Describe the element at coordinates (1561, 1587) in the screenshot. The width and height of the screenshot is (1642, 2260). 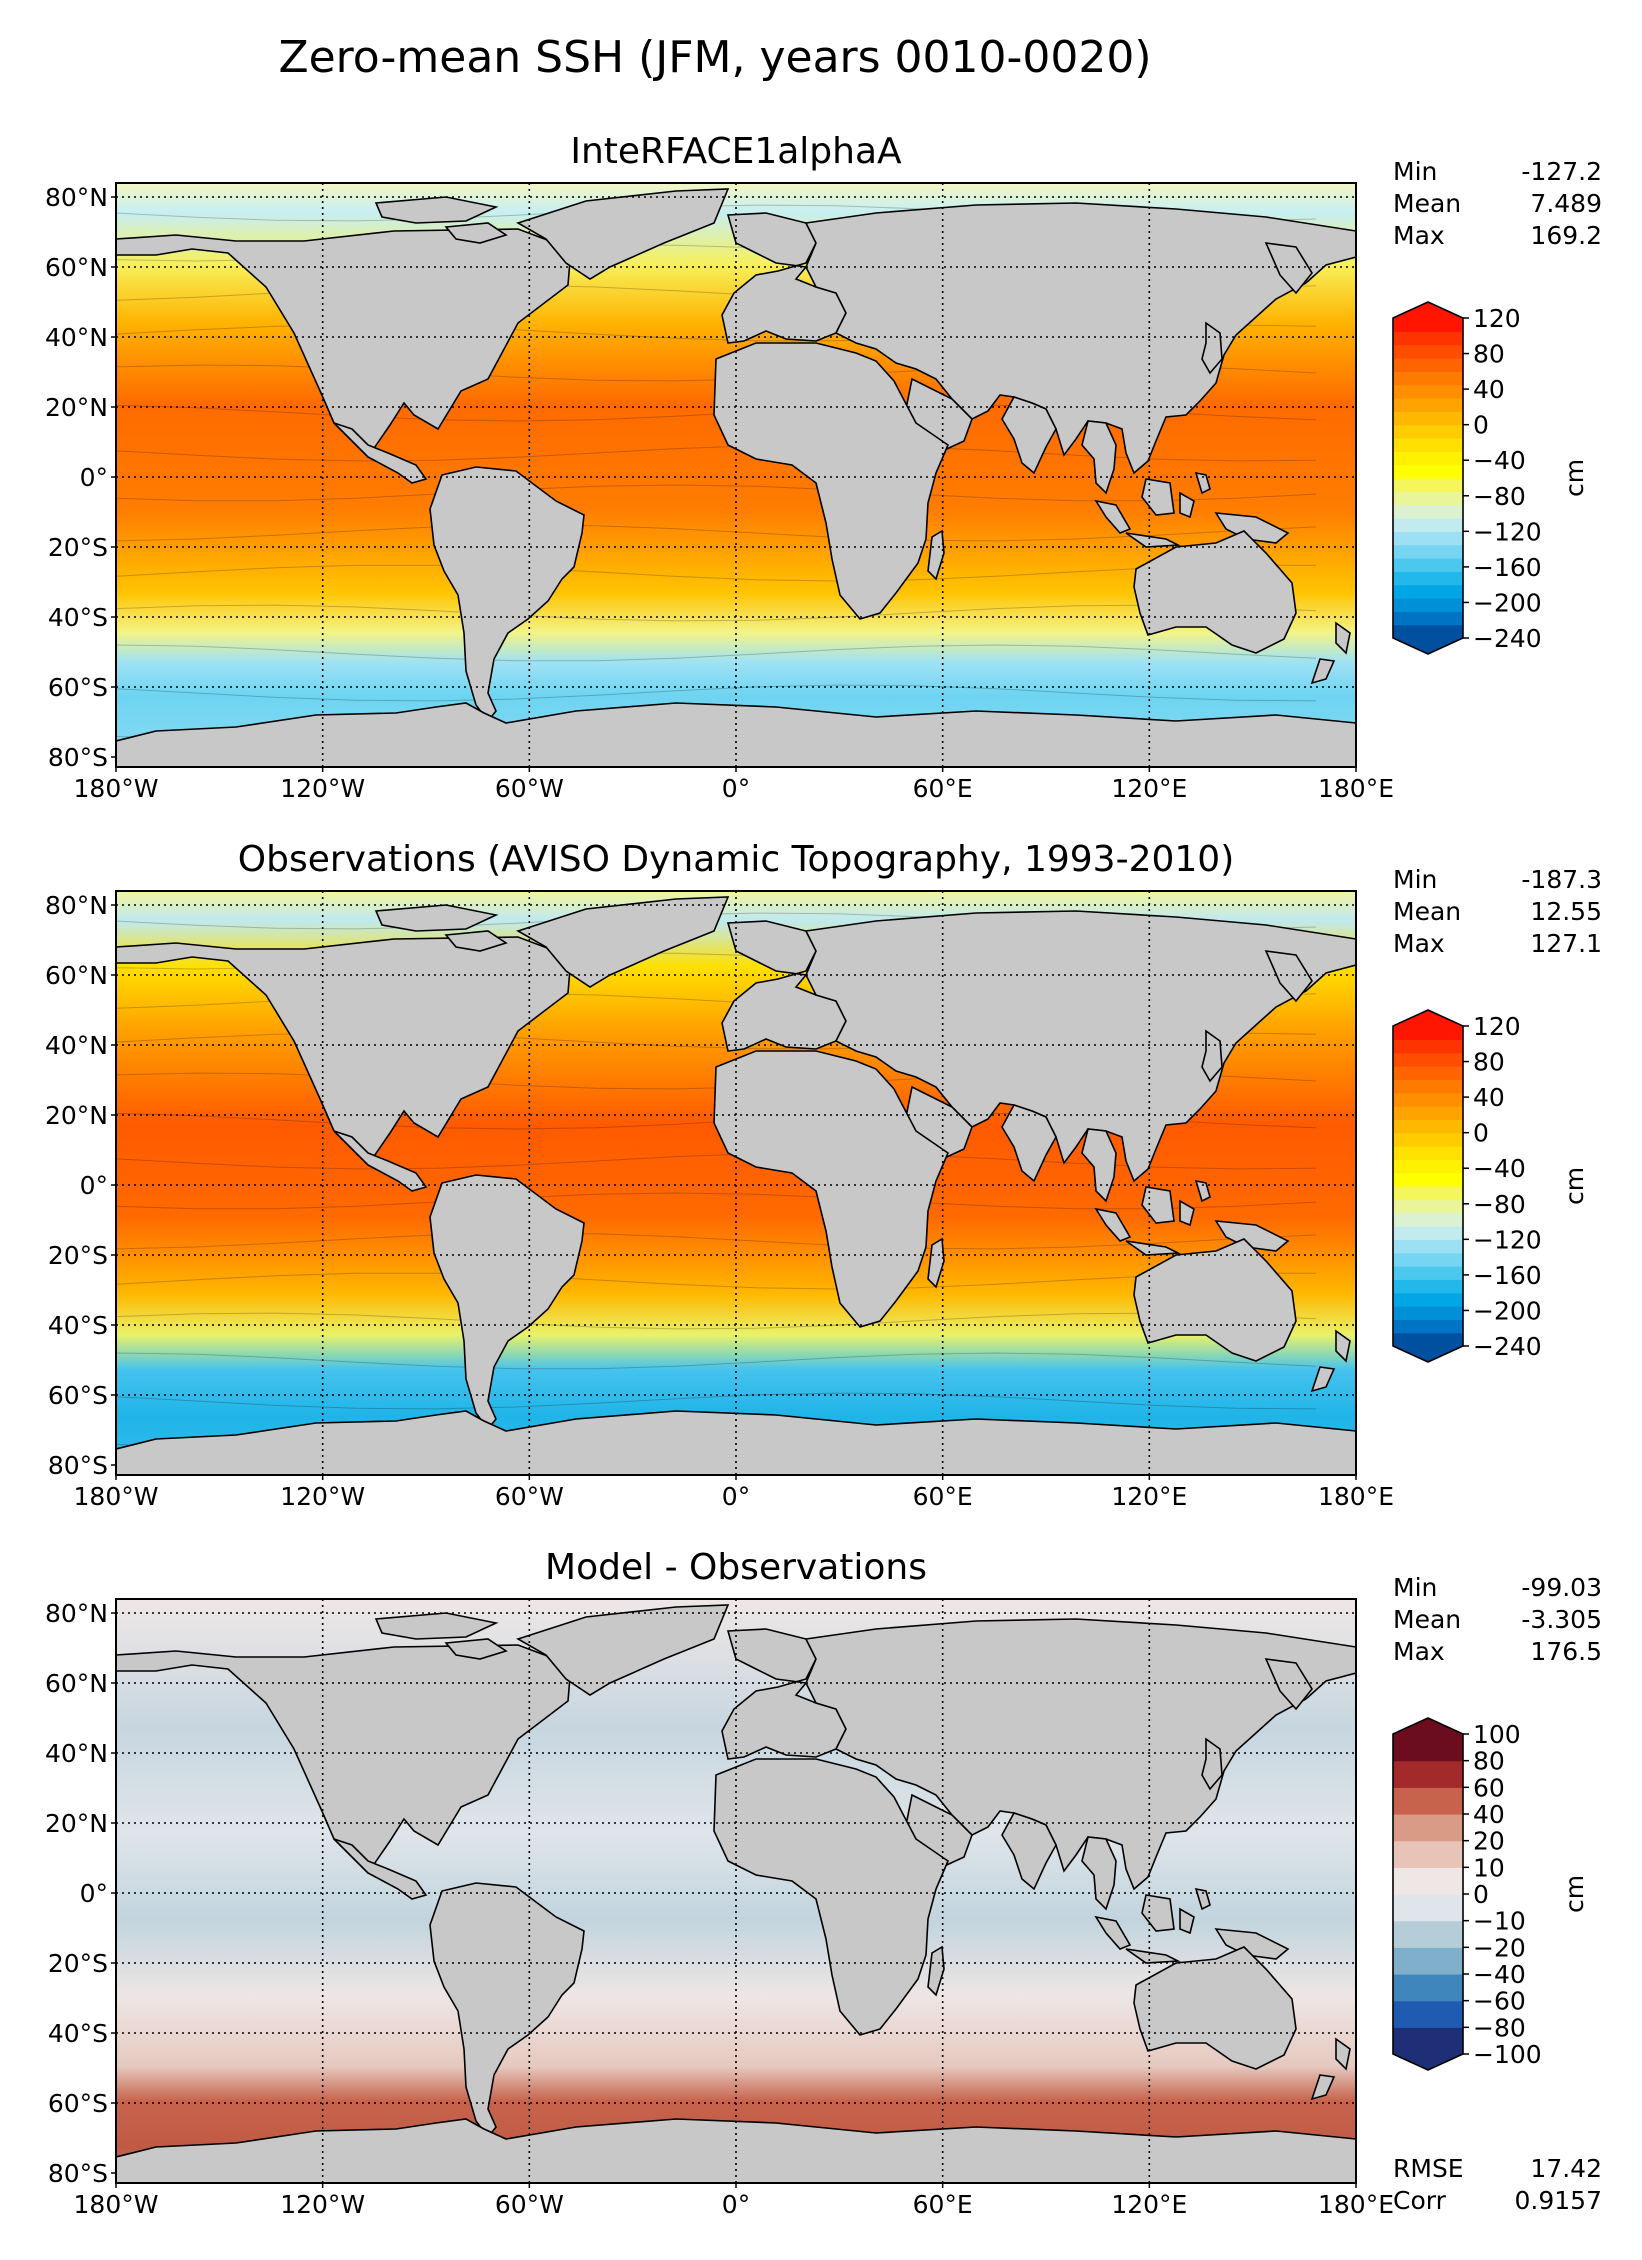
I see `stat-value-min: -99.03` at that location.